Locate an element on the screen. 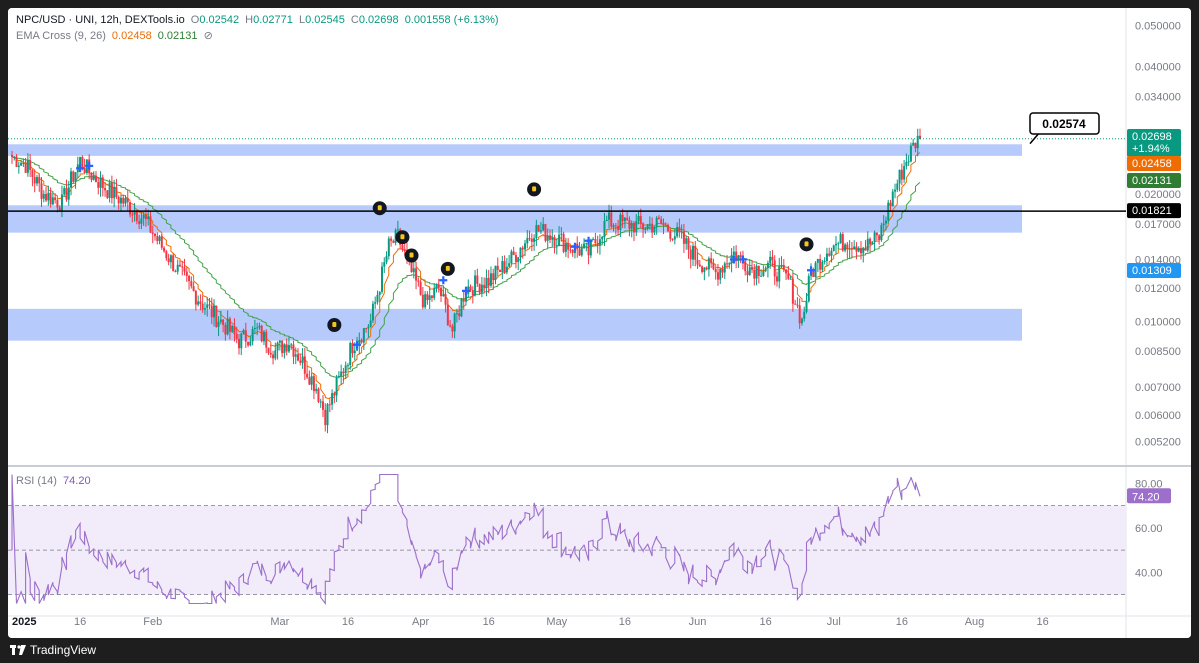 The image size is (1199, 663). rsi-value-tag-bg is located at coordinates (1149, 496).